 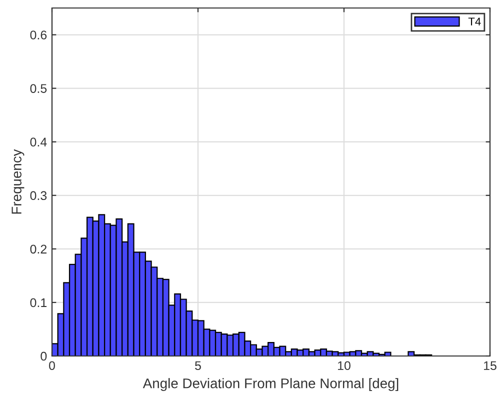 I want to click on x-axis-title: Angle Deviation From Plane Normal [deg], so click(x=270, y=385).